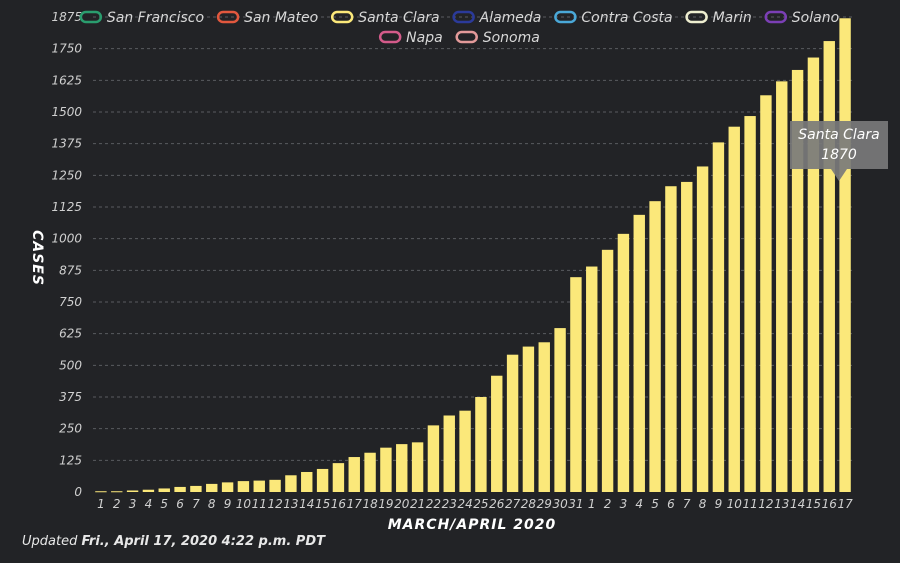 This screenshot has height=563, width=900. Describe the element at coordinates (655, 504) in the screenshot. I see `x-tick-label: 5` at that location.